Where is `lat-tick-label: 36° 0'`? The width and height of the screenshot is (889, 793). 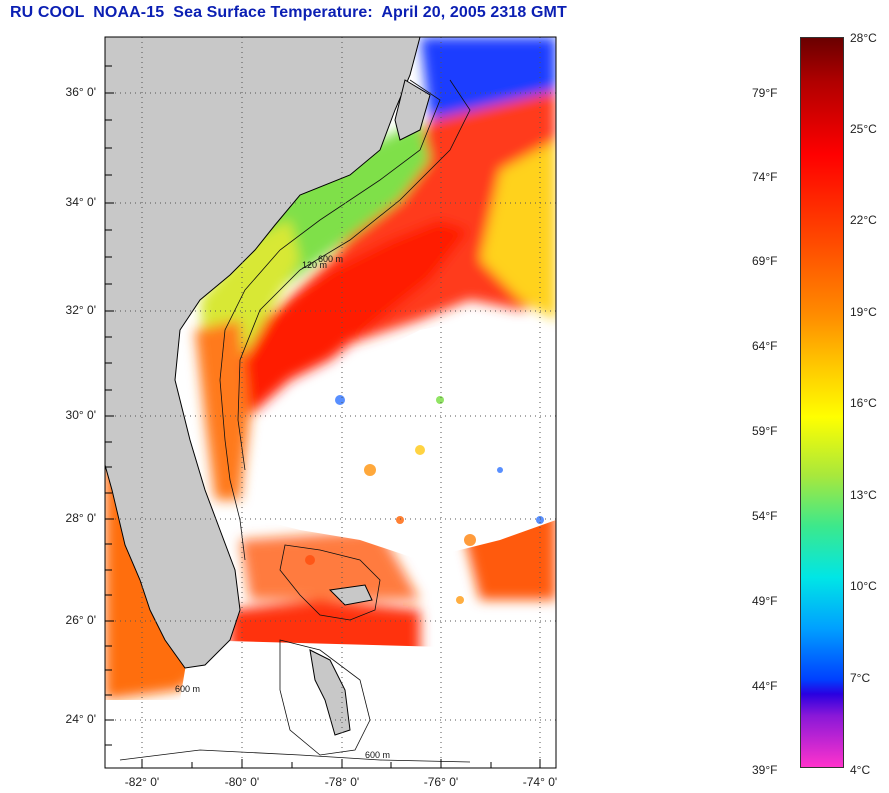
lat-tick-label: 36° 0' is located at coordinates (80, 92).